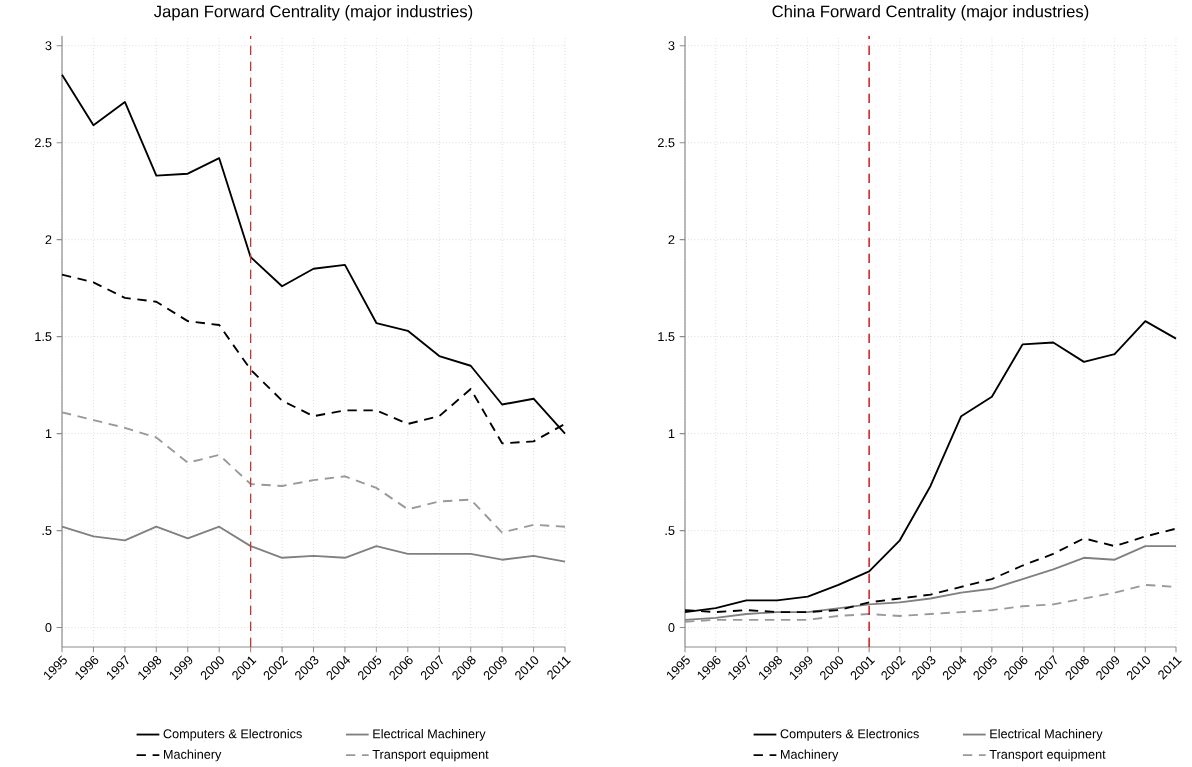 This screenshot has height=767, width=1192. I want to click on chart-title: China Forward Centrality (major industries), so click(930, 13).